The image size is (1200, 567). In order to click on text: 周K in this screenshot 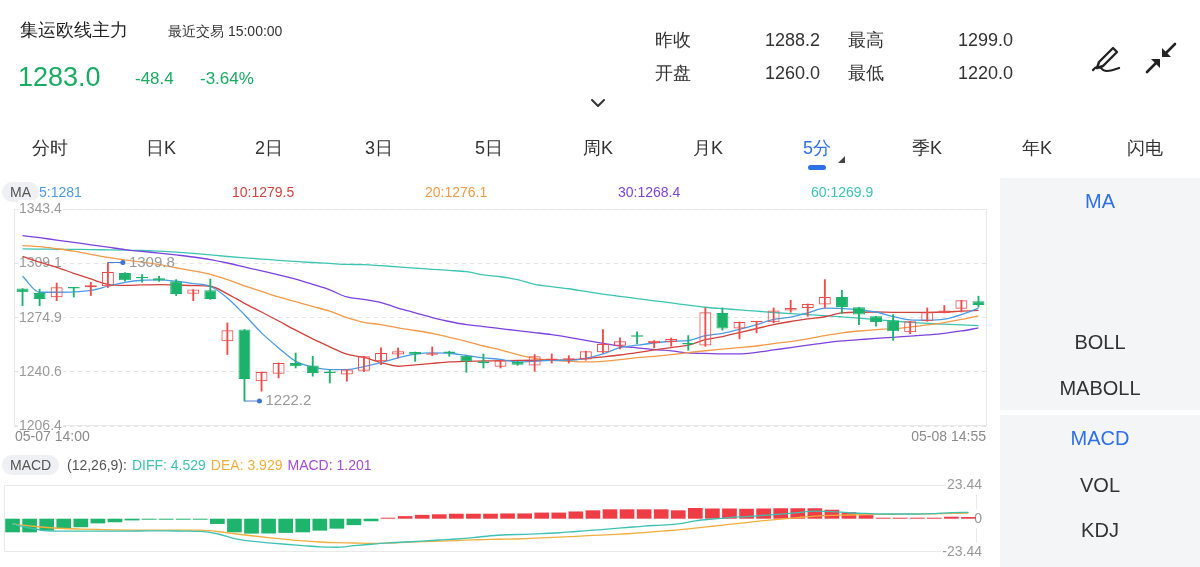, I will do `click(598, 148)`.